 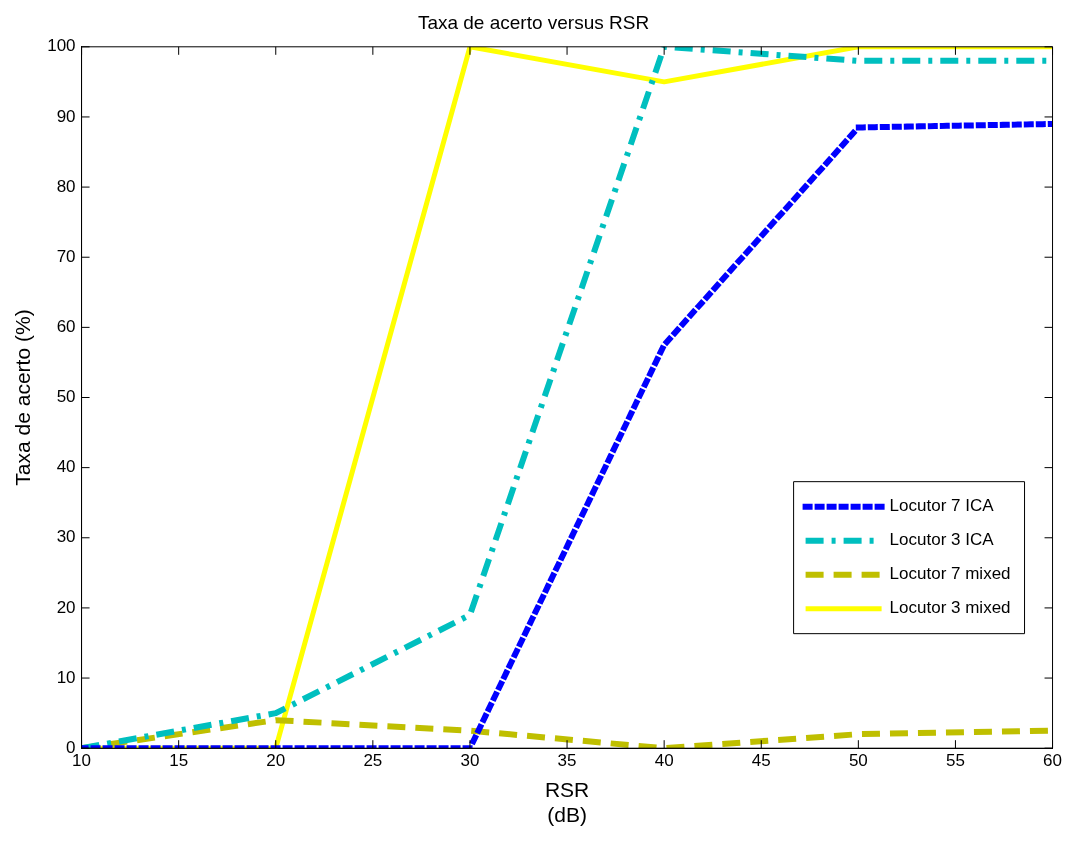 What do you see at coordinates (664, 761) in the screenshot?
I see `x-tick-label: 40` at bounding box center [664, 761].